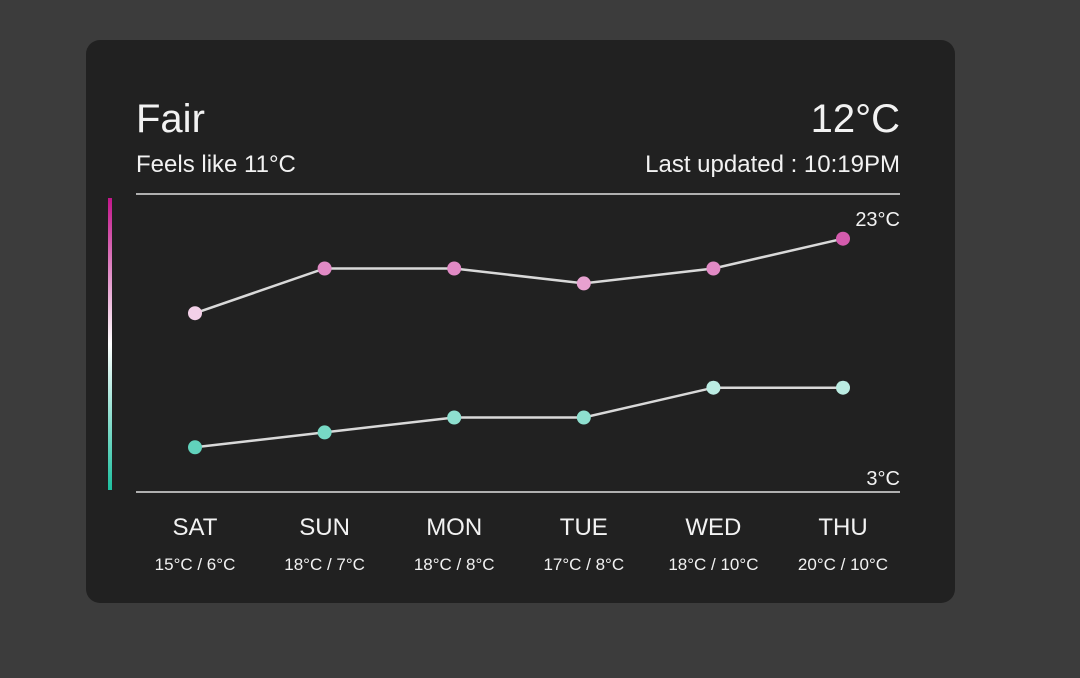 The width and height of the screenshot is (1080, 678). What do you see at coordinates (855, 119) in the screenshot?
I see `temperature: 12°C` at bounding box center [855, 119].